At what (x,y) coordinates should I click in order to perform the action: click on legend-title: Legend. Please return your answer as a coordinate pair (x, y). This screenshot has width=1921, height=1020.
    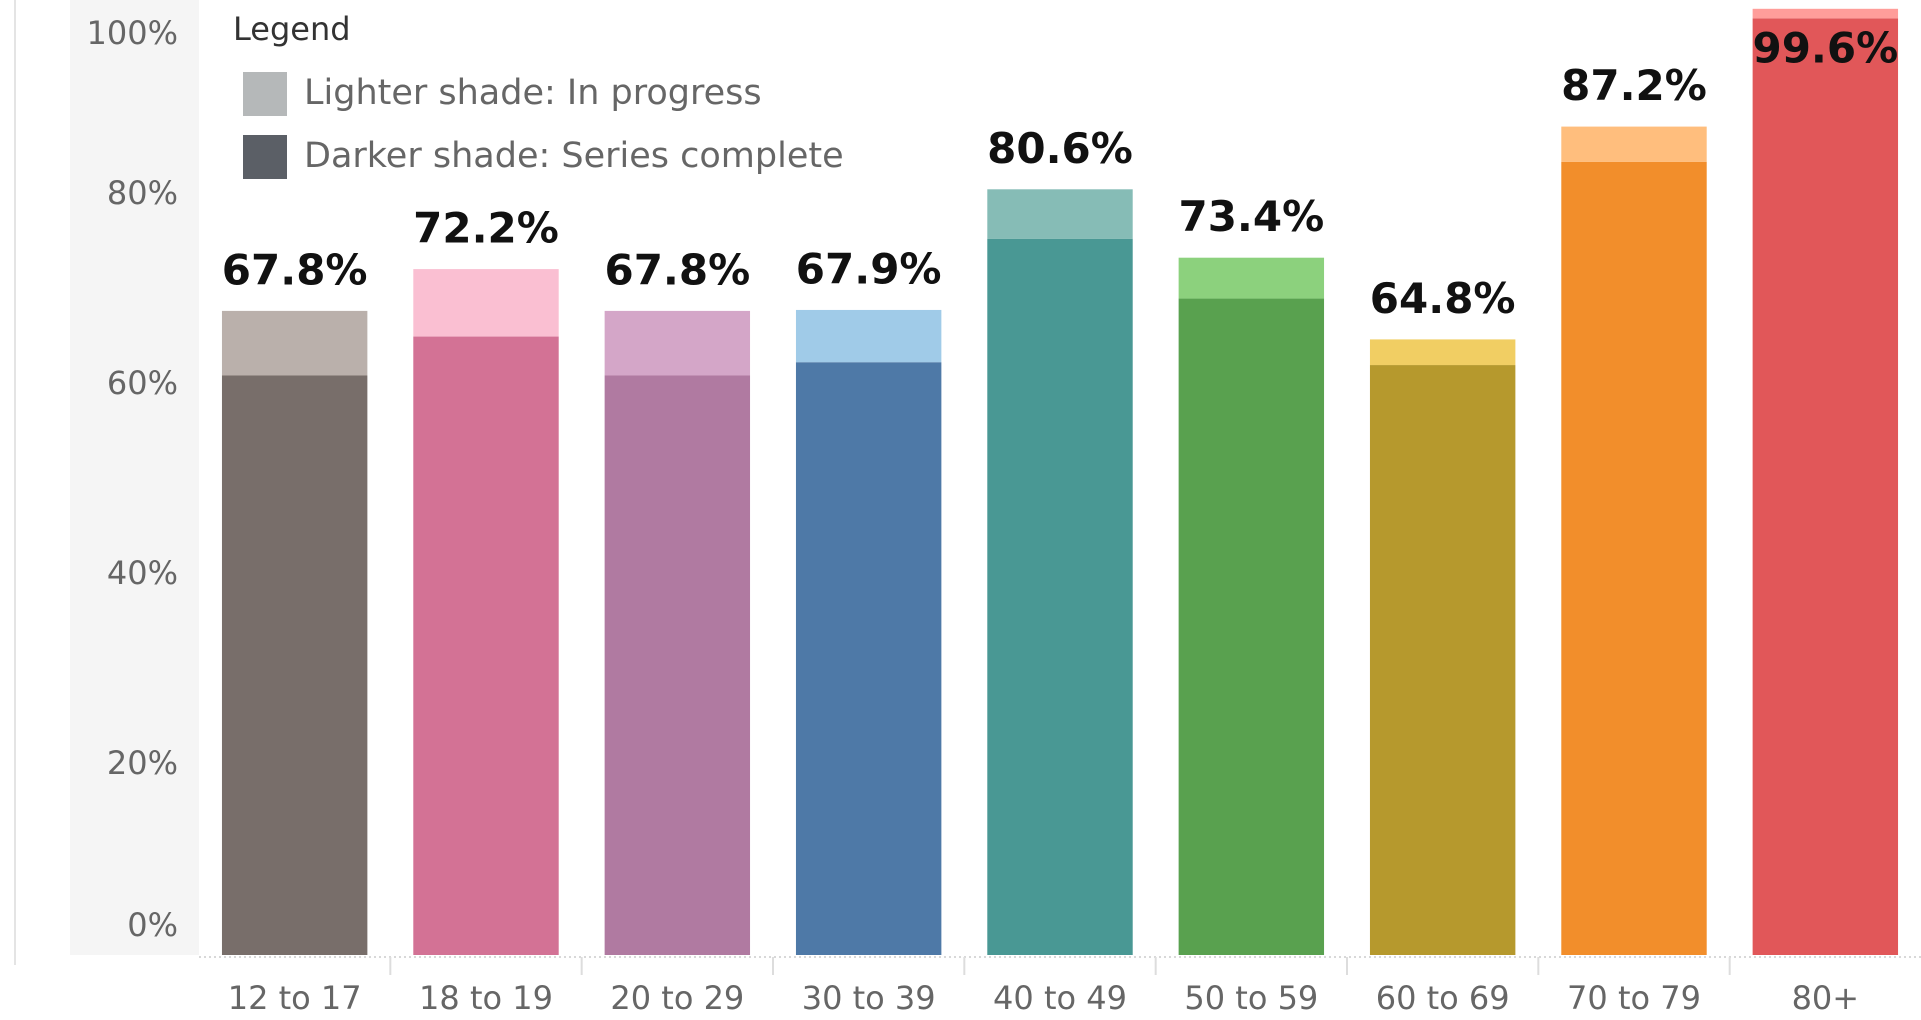
    Looking at the image, I should click on (292, 29).